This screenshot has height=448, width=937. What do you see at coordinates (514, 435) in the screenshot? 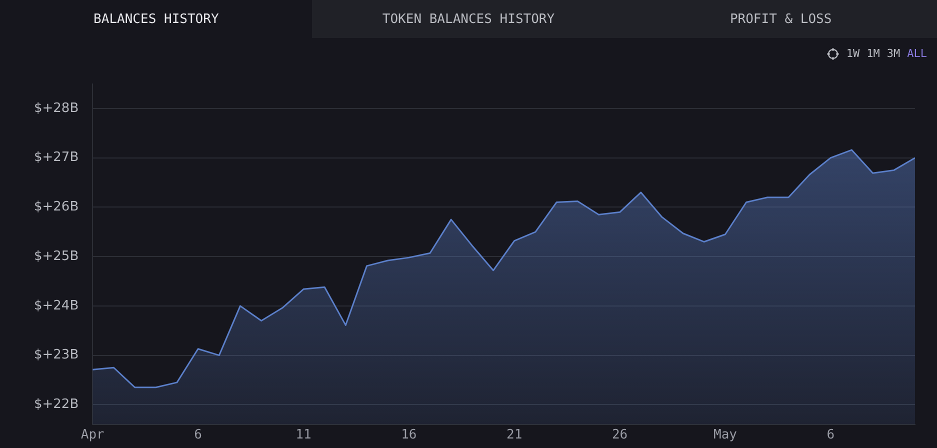
I see `x-tick-label: 21` at bounding box center [514, 435].